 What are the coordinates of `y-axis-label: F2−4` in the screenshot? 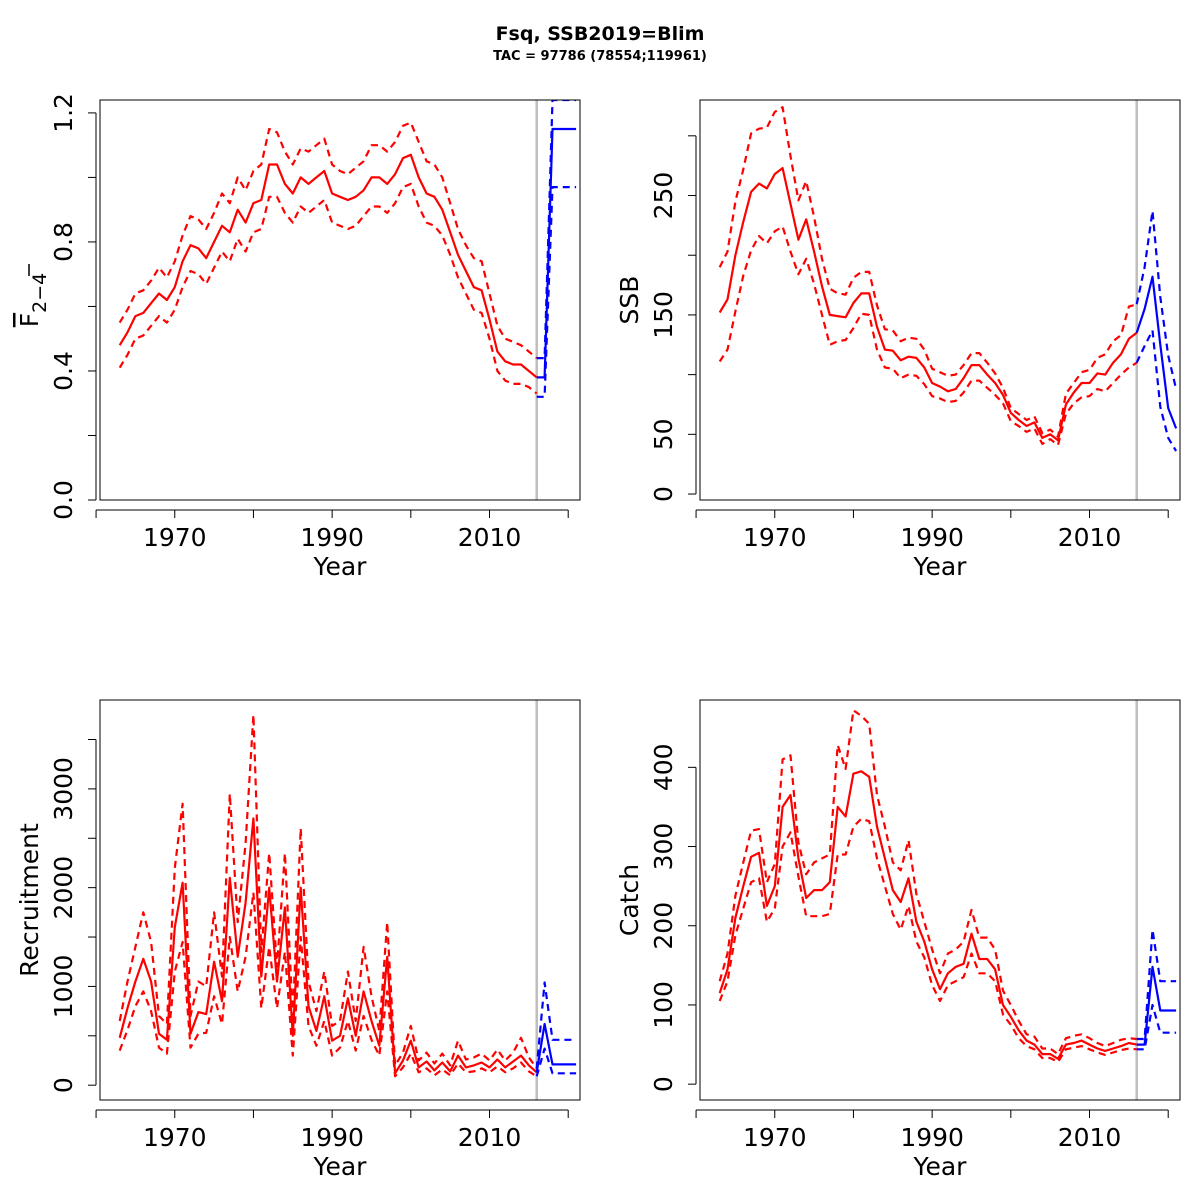 It's located at (33, 300).